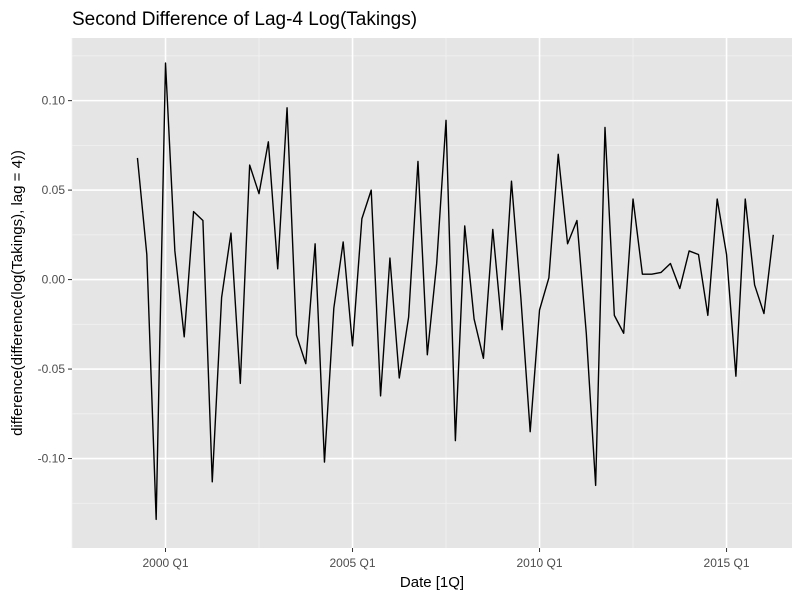  I want to click on y-tick-label: -0.05, so click(52, 369).